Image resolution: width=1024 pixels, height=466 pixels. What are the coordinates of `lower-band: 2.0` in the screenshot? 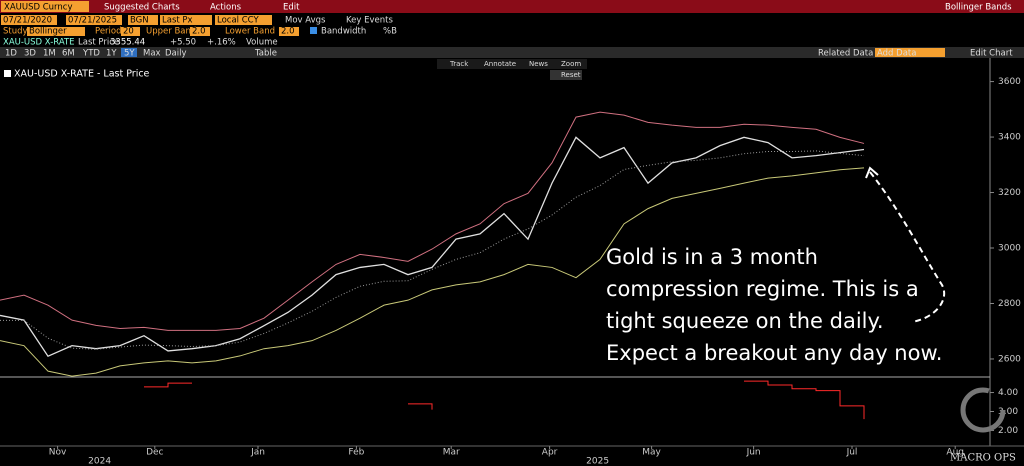 It's located at (288, 32).